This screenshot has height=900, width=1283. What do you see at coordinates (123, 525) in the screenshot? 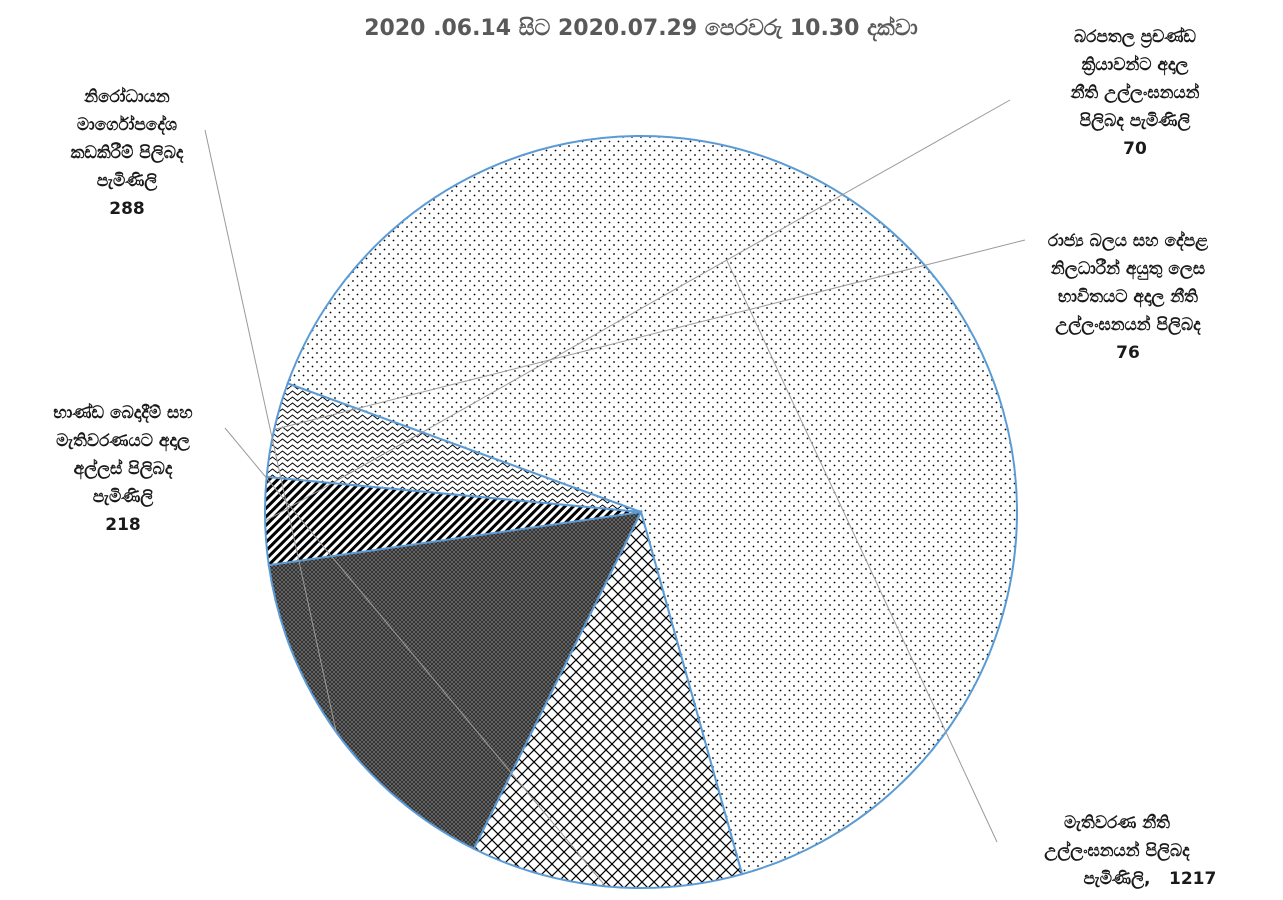
I see `slice-value-2: 218` at bounding box center [123, 525].